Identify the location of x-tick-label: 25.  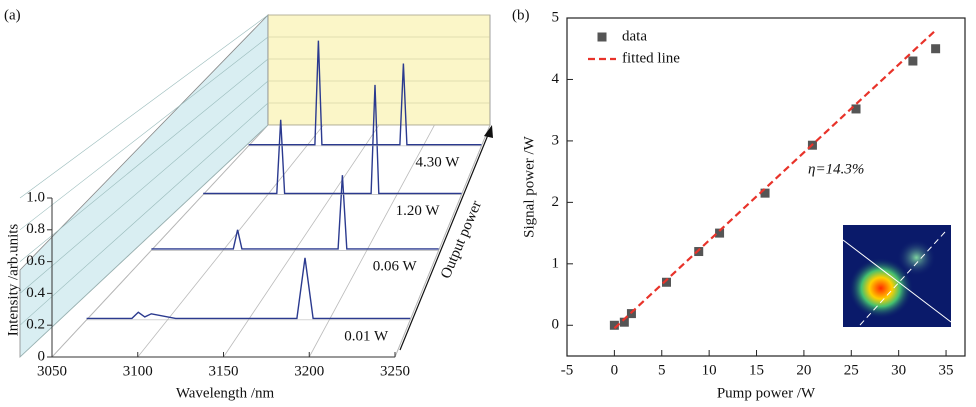
(851, 370).